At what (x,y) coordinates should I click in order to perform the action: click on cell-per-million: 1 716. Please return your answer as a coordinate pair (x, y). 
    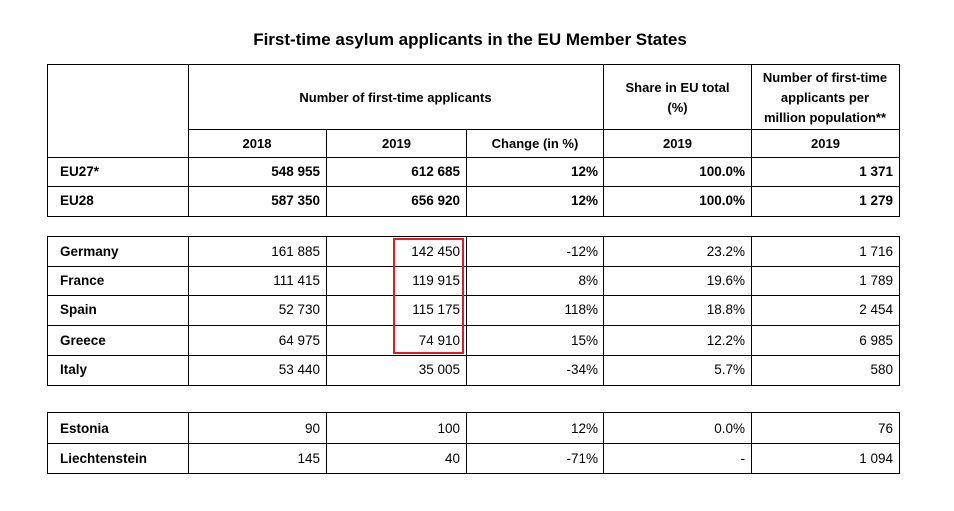
    Looking at the image, I should click on (876, 251).